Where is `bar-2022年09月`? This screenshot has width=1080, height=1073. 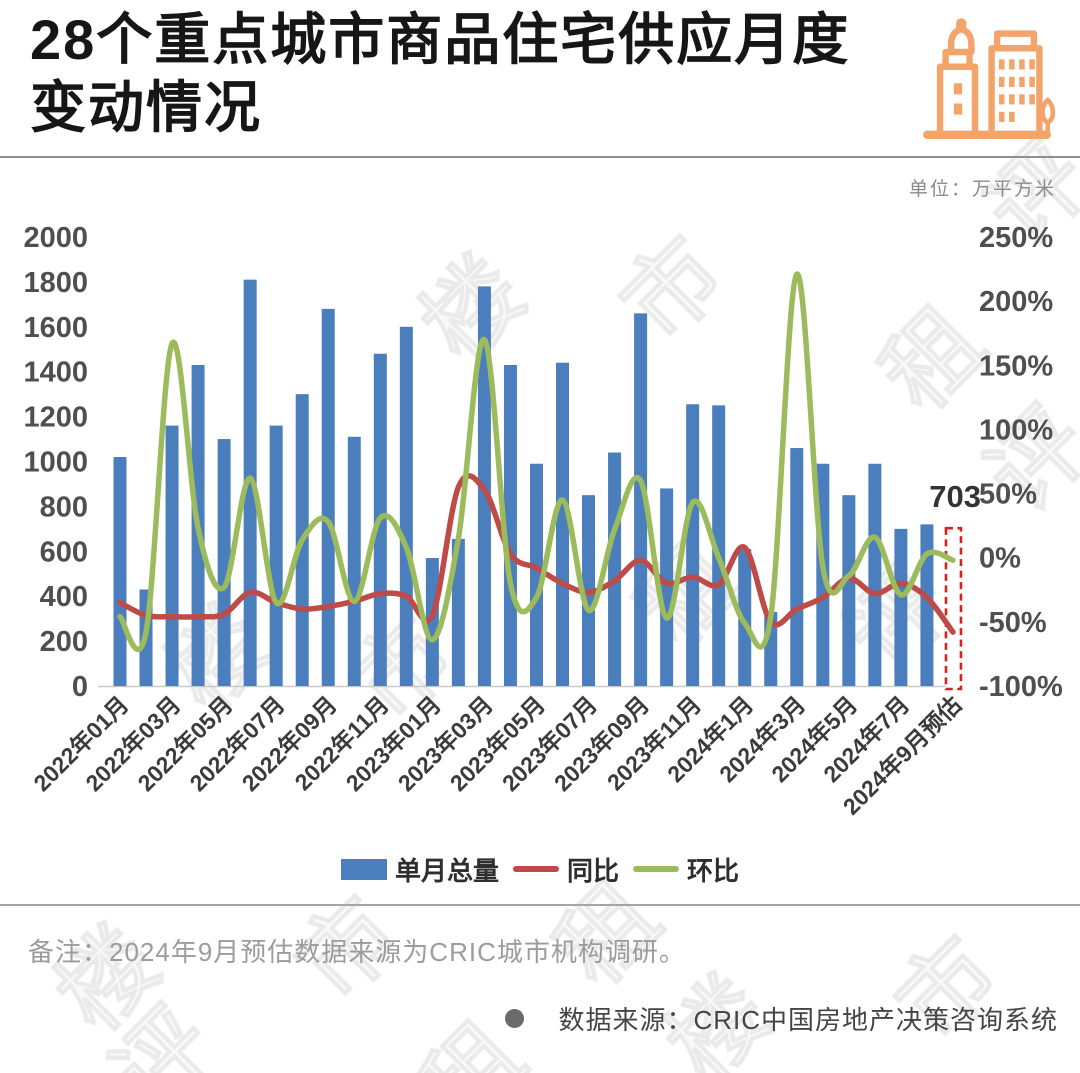 bar-2022年09月 is located at coordinates (328, 497).